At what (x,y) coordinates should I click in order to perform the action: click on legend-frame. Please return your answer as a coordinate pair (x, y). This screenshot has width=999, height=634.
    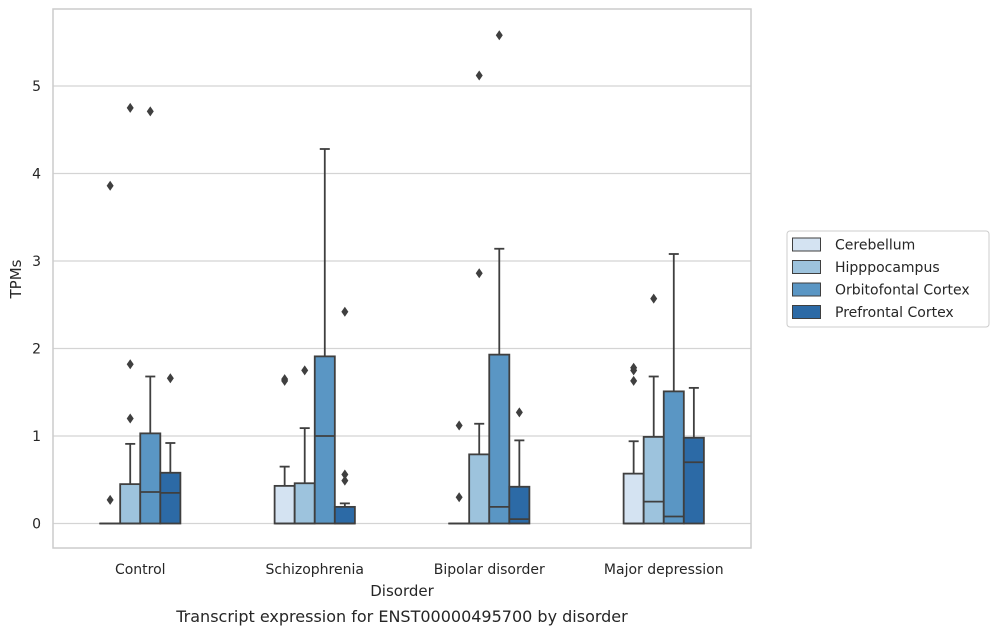
    Looking at the image, I should click on (888, 279).